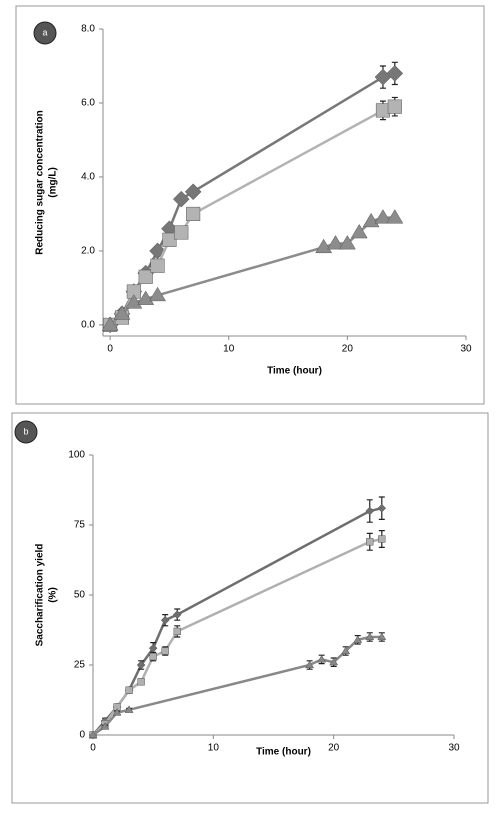 The height and width of the screenshot is (815, 500). What do you see at coordinates (76, 455) in the screenshot?
I see `y-tick-label: 100` at bounding box center [76, 455].